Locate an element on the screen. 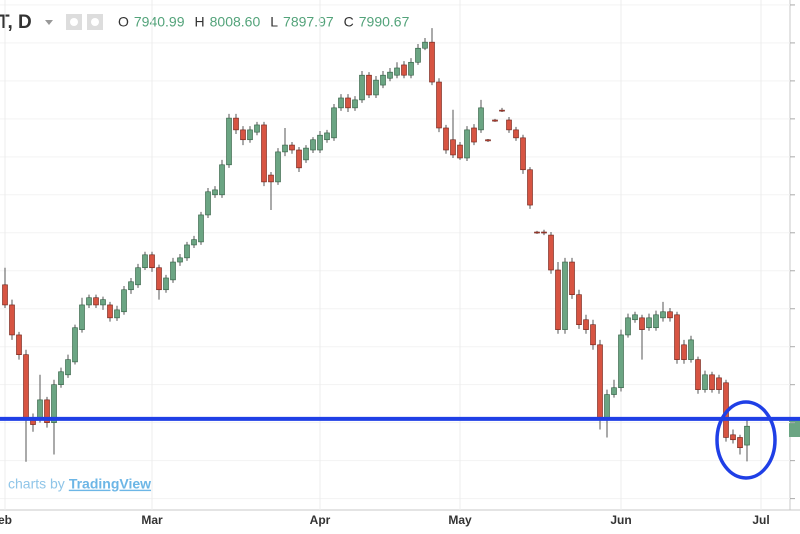  ohlc-value: 7897.97 is located at coordinates (308, 22).